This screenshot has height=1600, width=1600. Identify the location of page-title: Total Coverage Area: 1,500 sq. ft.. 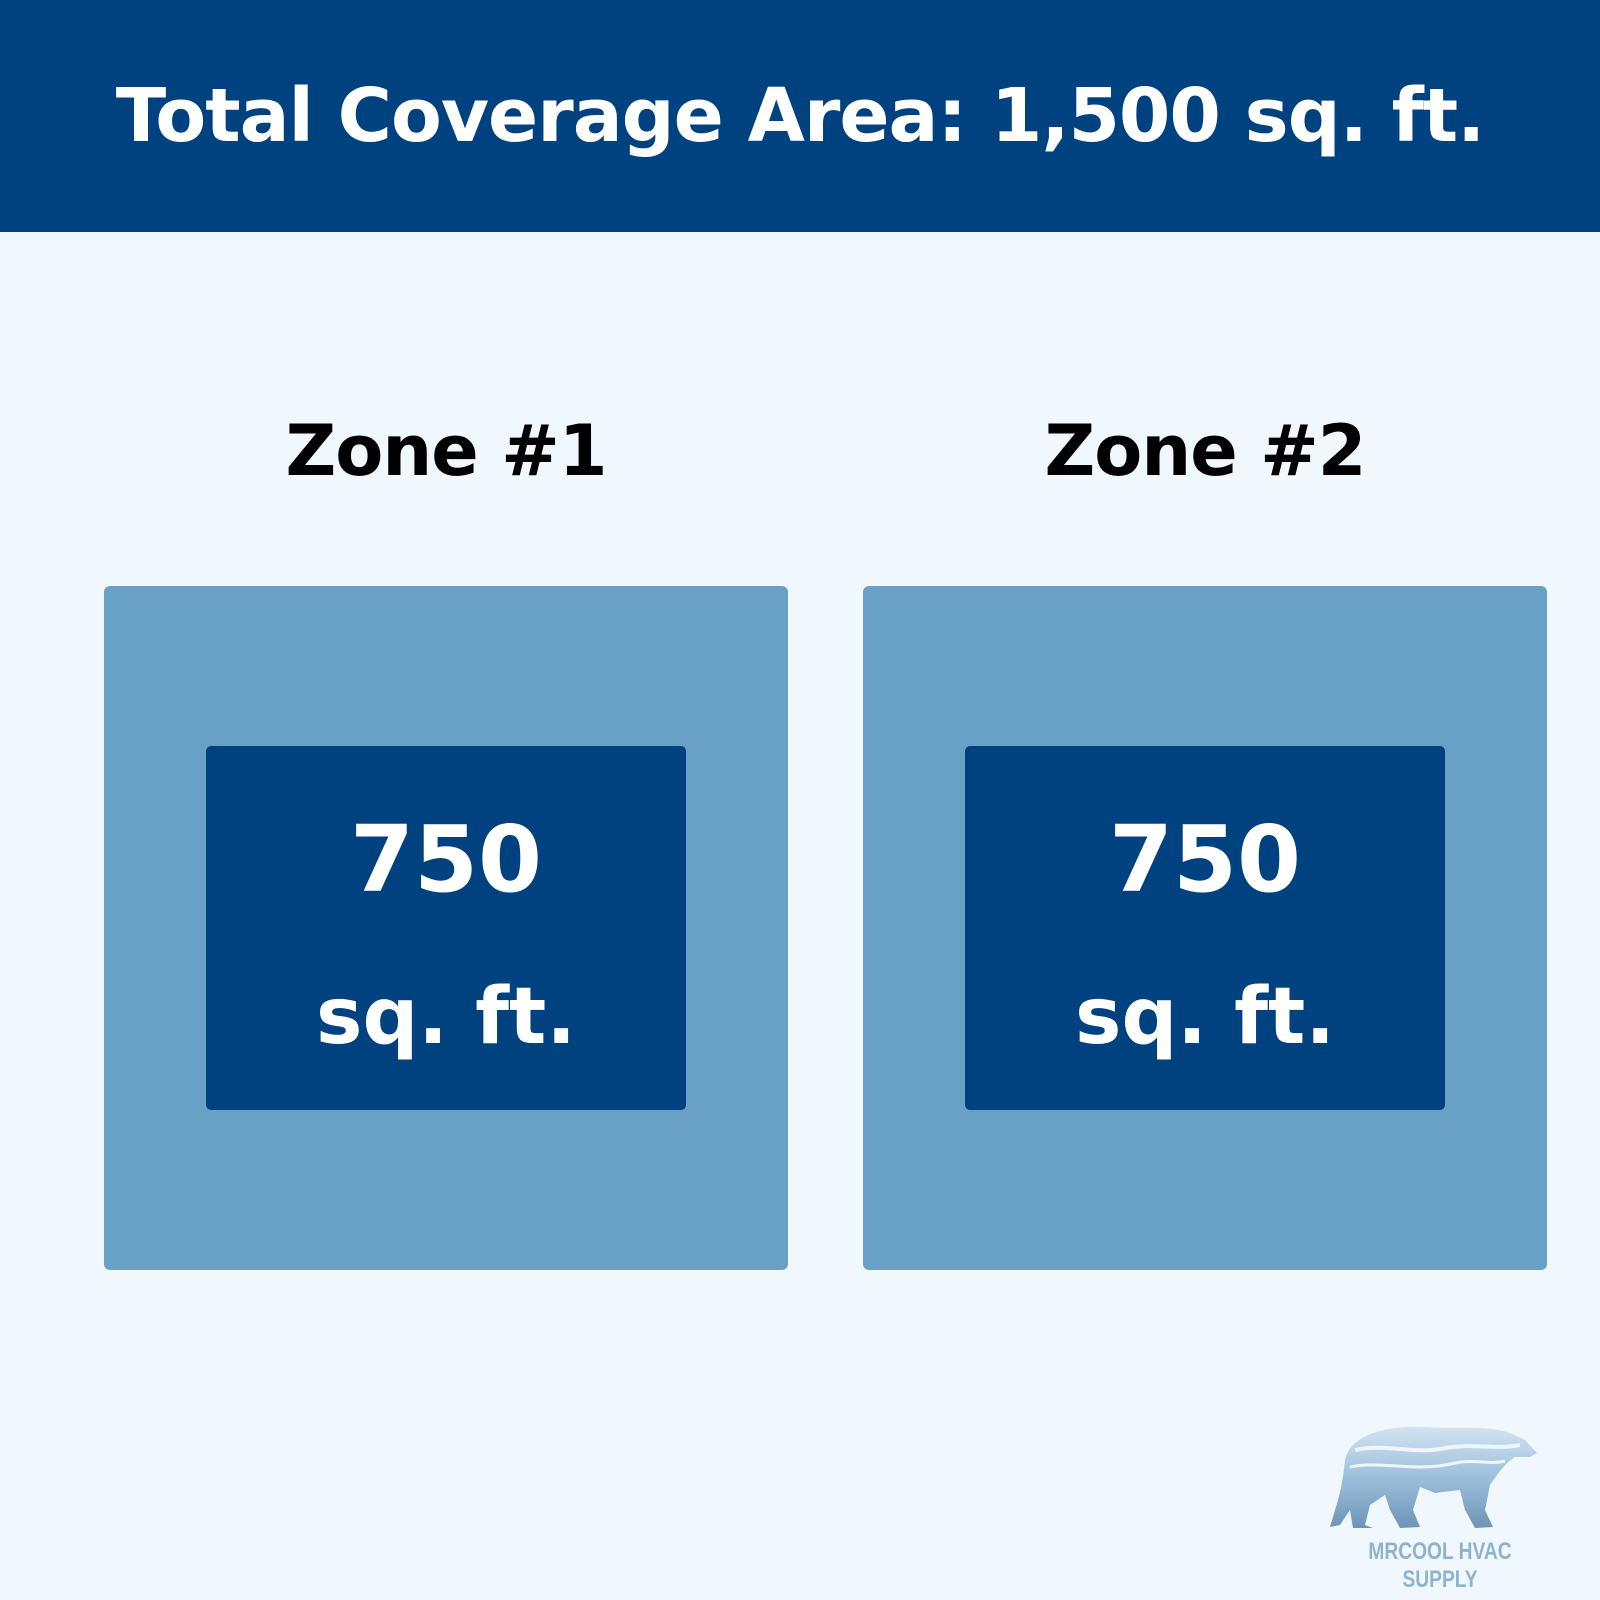
(800, 116).